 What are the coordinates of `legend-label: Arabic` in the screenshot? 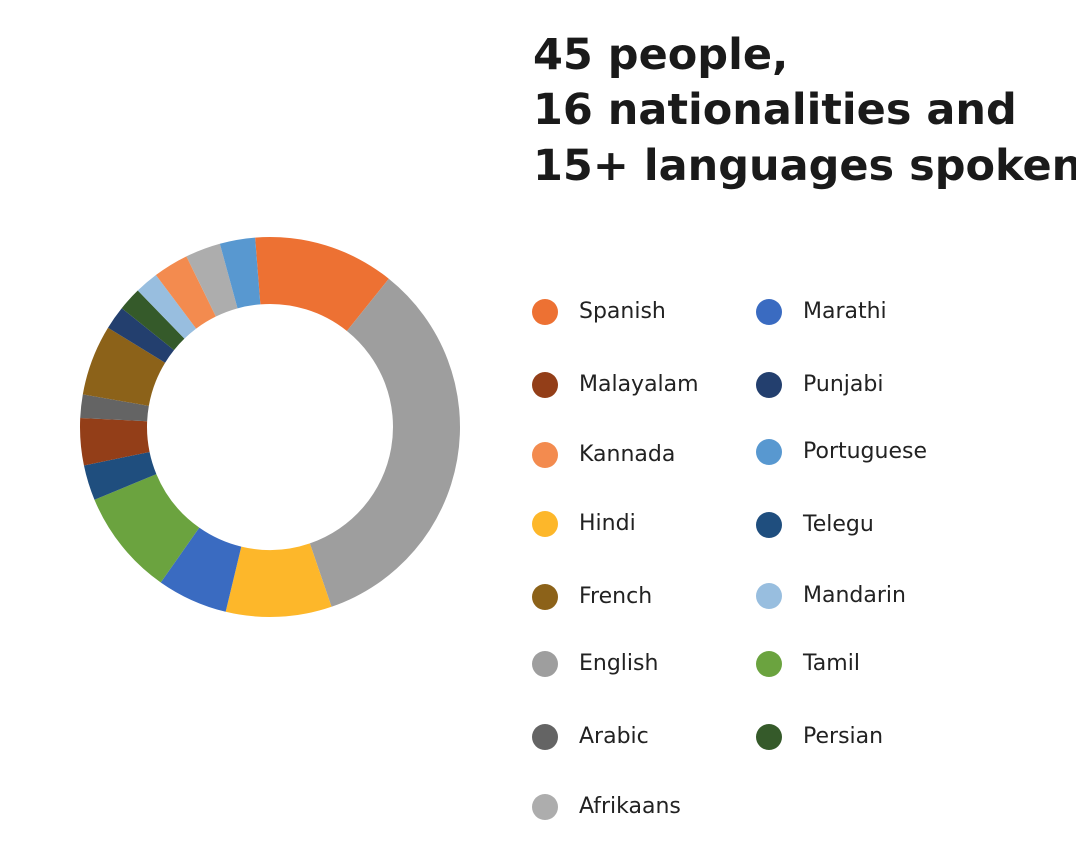 It's located at (614, 736).